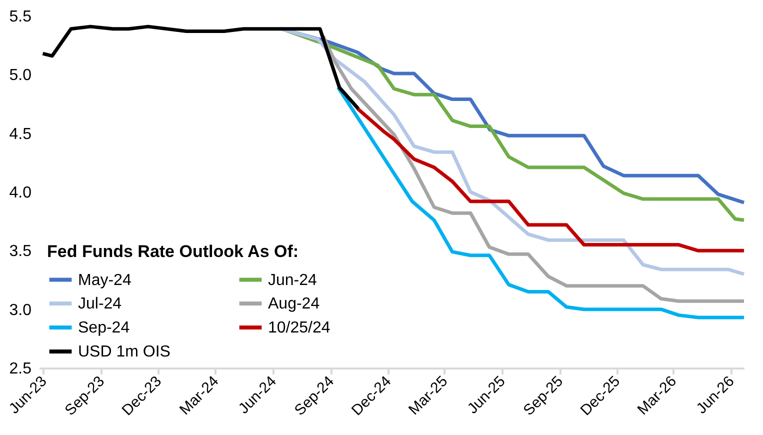  Describe the element at coordinates (20, 134) in the screenshot. I see `y-tick-label: 4.5` at that location.